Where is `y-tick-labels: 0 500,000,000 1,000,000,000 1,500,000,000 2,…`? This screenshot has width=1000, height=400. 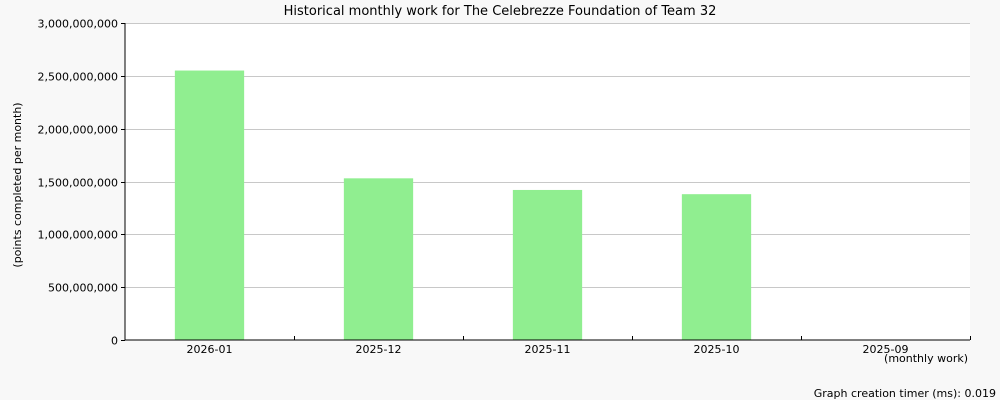
y-tick-labels: 0 500,000,000 1,000,000,000 1,500,000,000 2,… is located at coordinates (81, 183).